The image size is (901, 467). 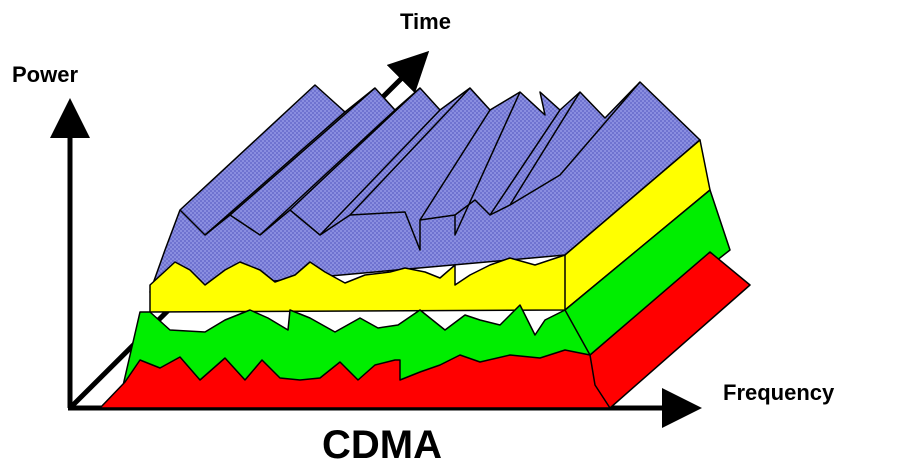 I want to click on frequency-label: Frequency, so click(x=779, y=392).